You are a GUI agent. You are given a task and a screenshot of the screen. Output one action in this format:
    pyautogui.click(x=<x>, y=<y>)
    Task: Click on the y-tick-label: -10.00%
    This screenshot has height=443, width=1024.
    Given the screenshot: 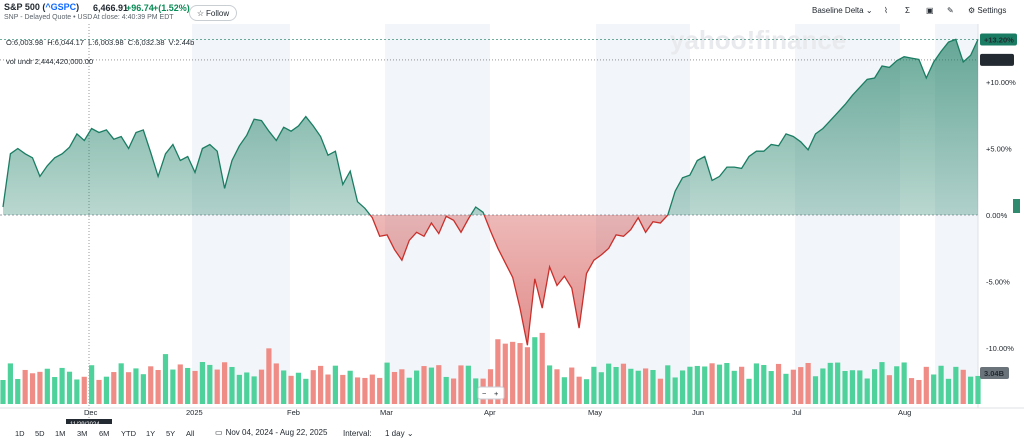 What is the action you would take?
    pyautogui.click(x=1000, y=348)
    